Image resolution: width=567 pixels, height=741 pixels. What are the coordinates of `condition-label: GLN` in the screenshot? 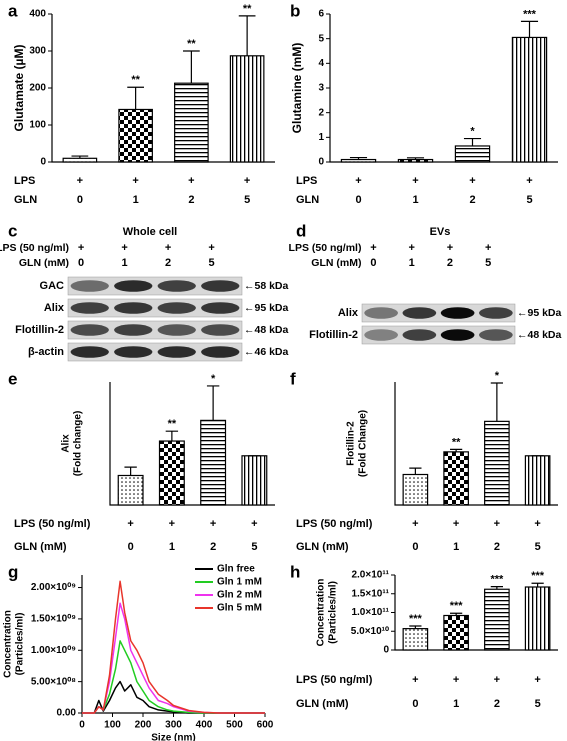 It's located at (307, 200).